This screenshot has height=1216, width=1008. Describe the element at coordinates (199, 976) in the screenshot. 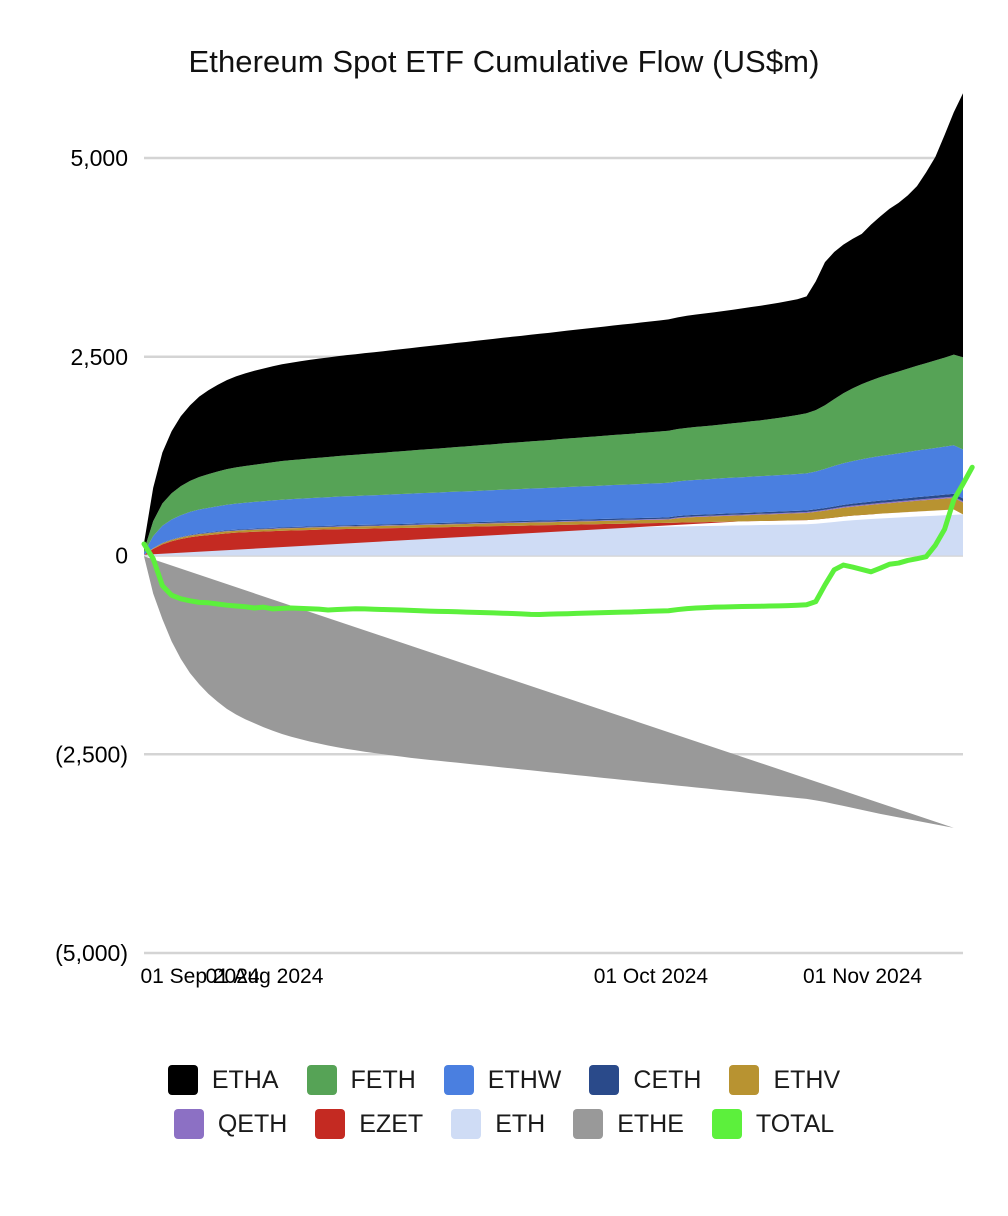

I see `x-tick-label: 01 Sep 2024` at that location.